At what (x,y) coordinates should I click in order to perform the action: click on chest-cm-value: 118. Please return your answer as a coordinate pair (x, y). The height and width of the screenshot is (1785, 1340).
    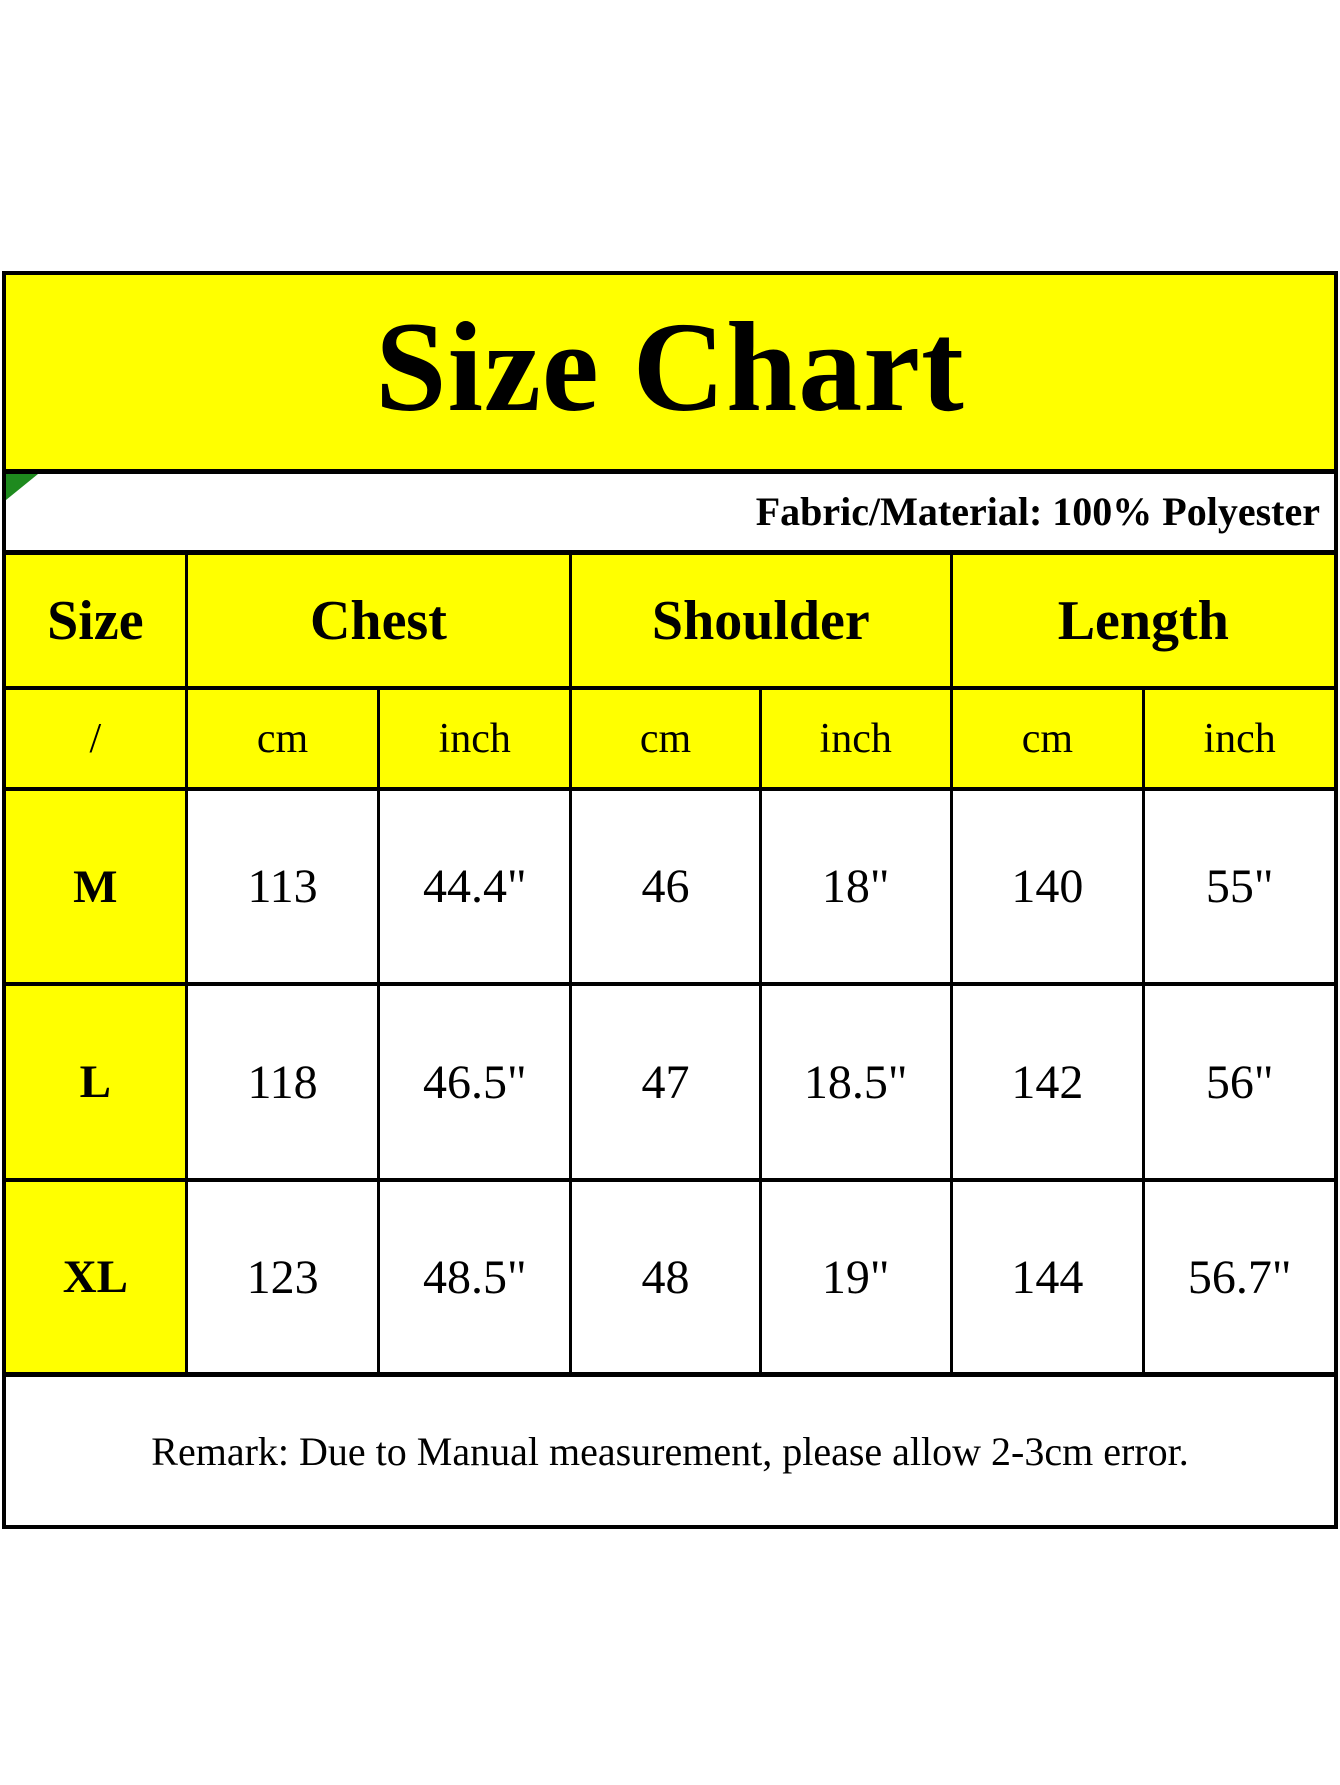
    Looking at the image, I should click on (284, 1082).